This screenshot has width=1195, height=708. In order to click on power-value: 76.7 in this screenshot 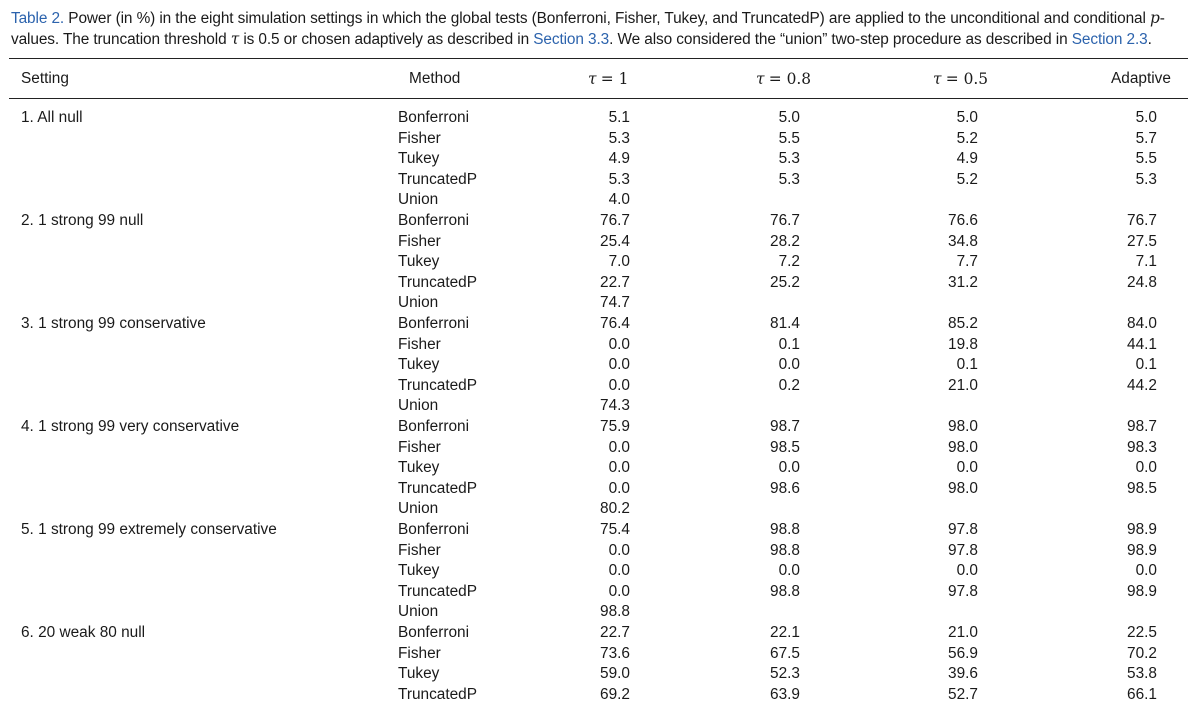, I will do `click(615, 220)`.